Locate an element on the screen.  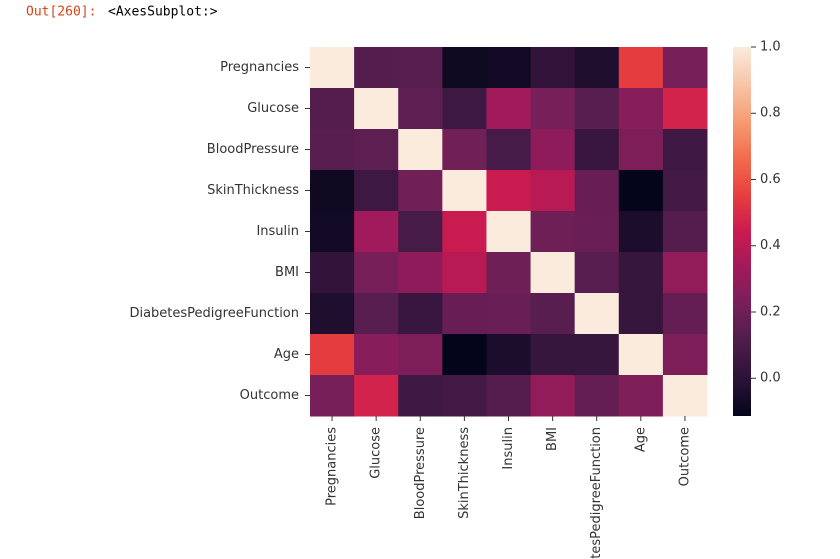
colorbar-tick-label: 0.0 is located at coordinates (770, 378).